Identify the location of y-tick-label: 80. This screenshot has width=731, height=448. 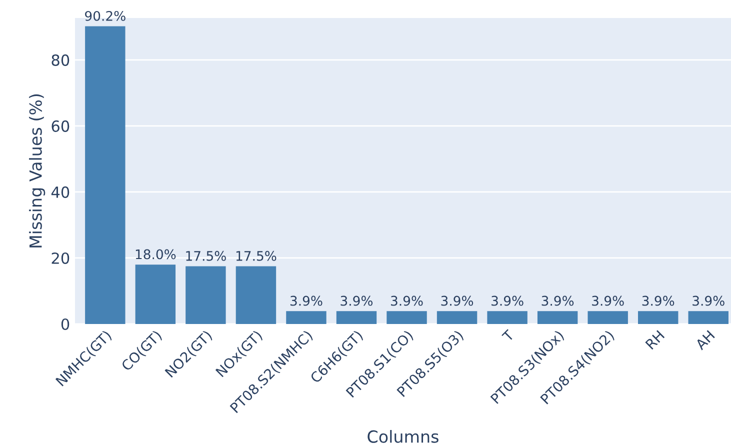
(61, 60).